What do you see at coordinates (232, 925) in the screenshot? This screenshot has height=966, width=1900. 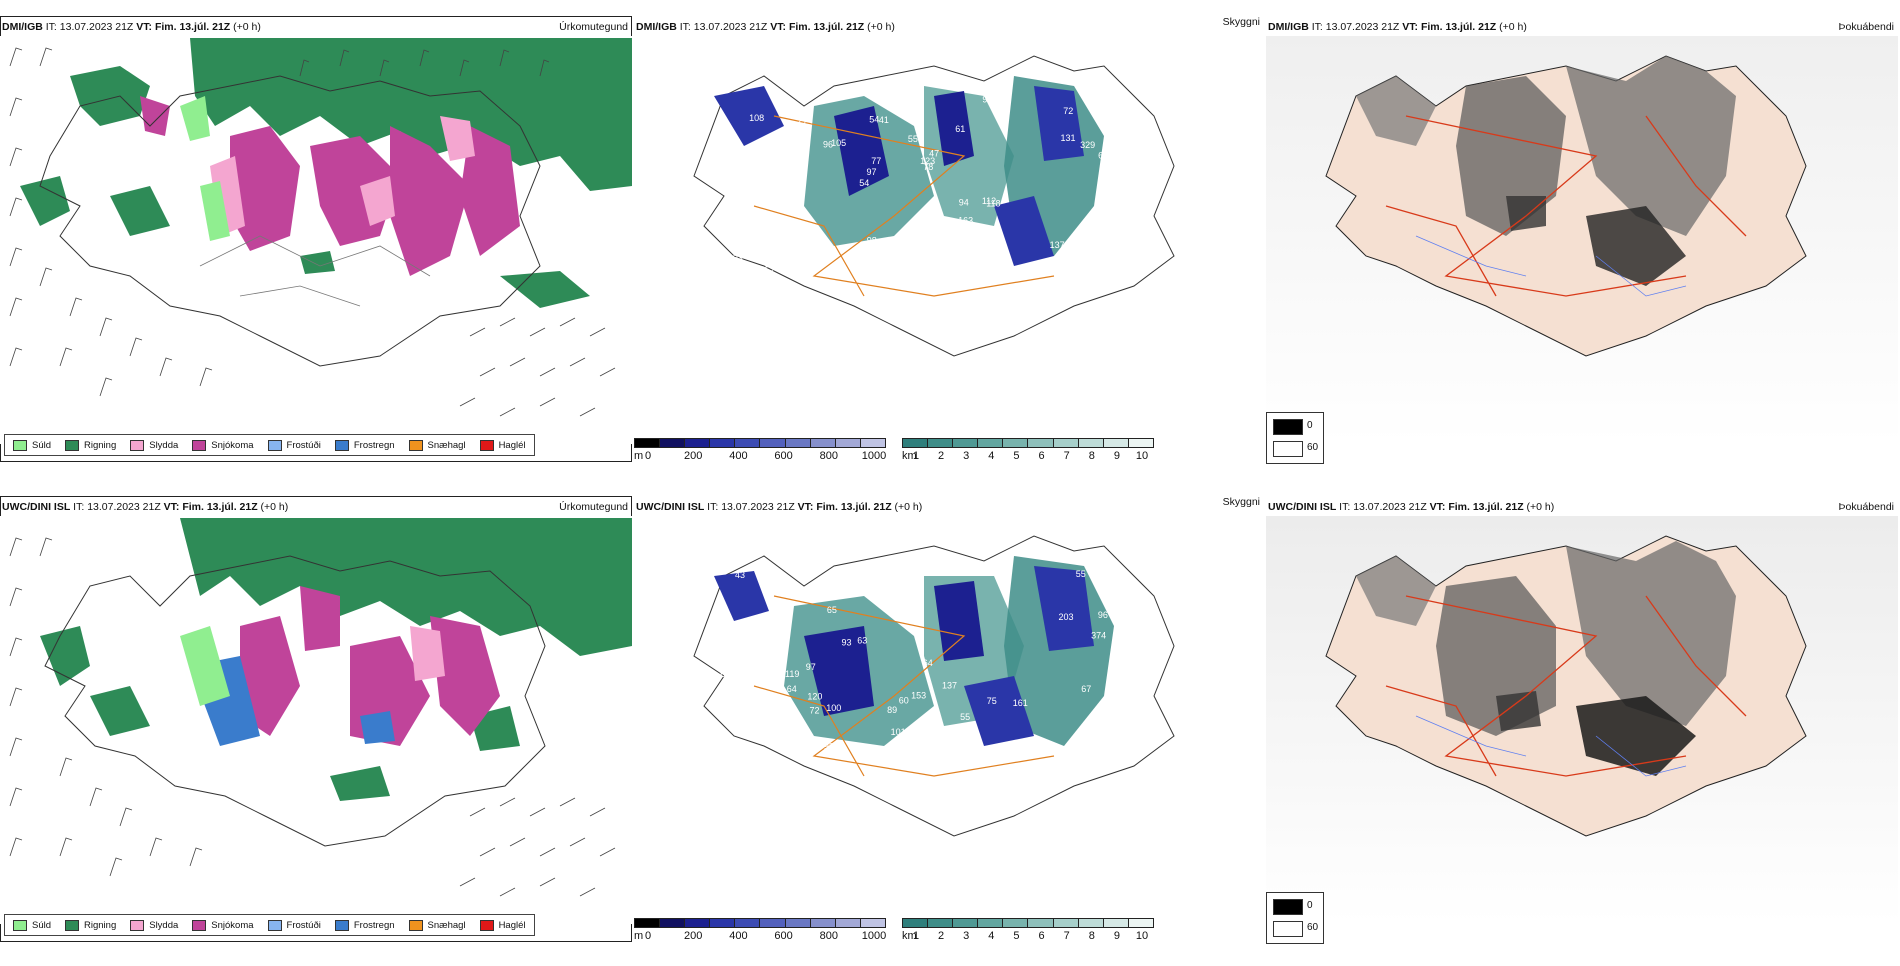 I see `legend-label: Snjókoma` at bounding box center [232, 925].